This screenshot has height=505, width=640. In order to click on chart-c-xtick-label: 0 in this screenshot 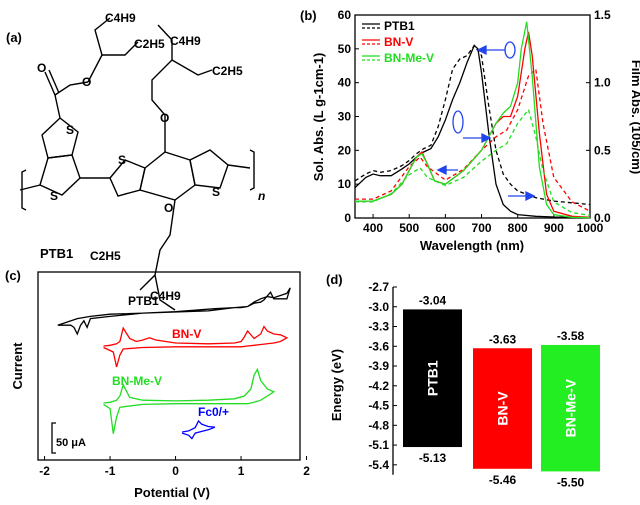, I will do `click(175, 471)`.